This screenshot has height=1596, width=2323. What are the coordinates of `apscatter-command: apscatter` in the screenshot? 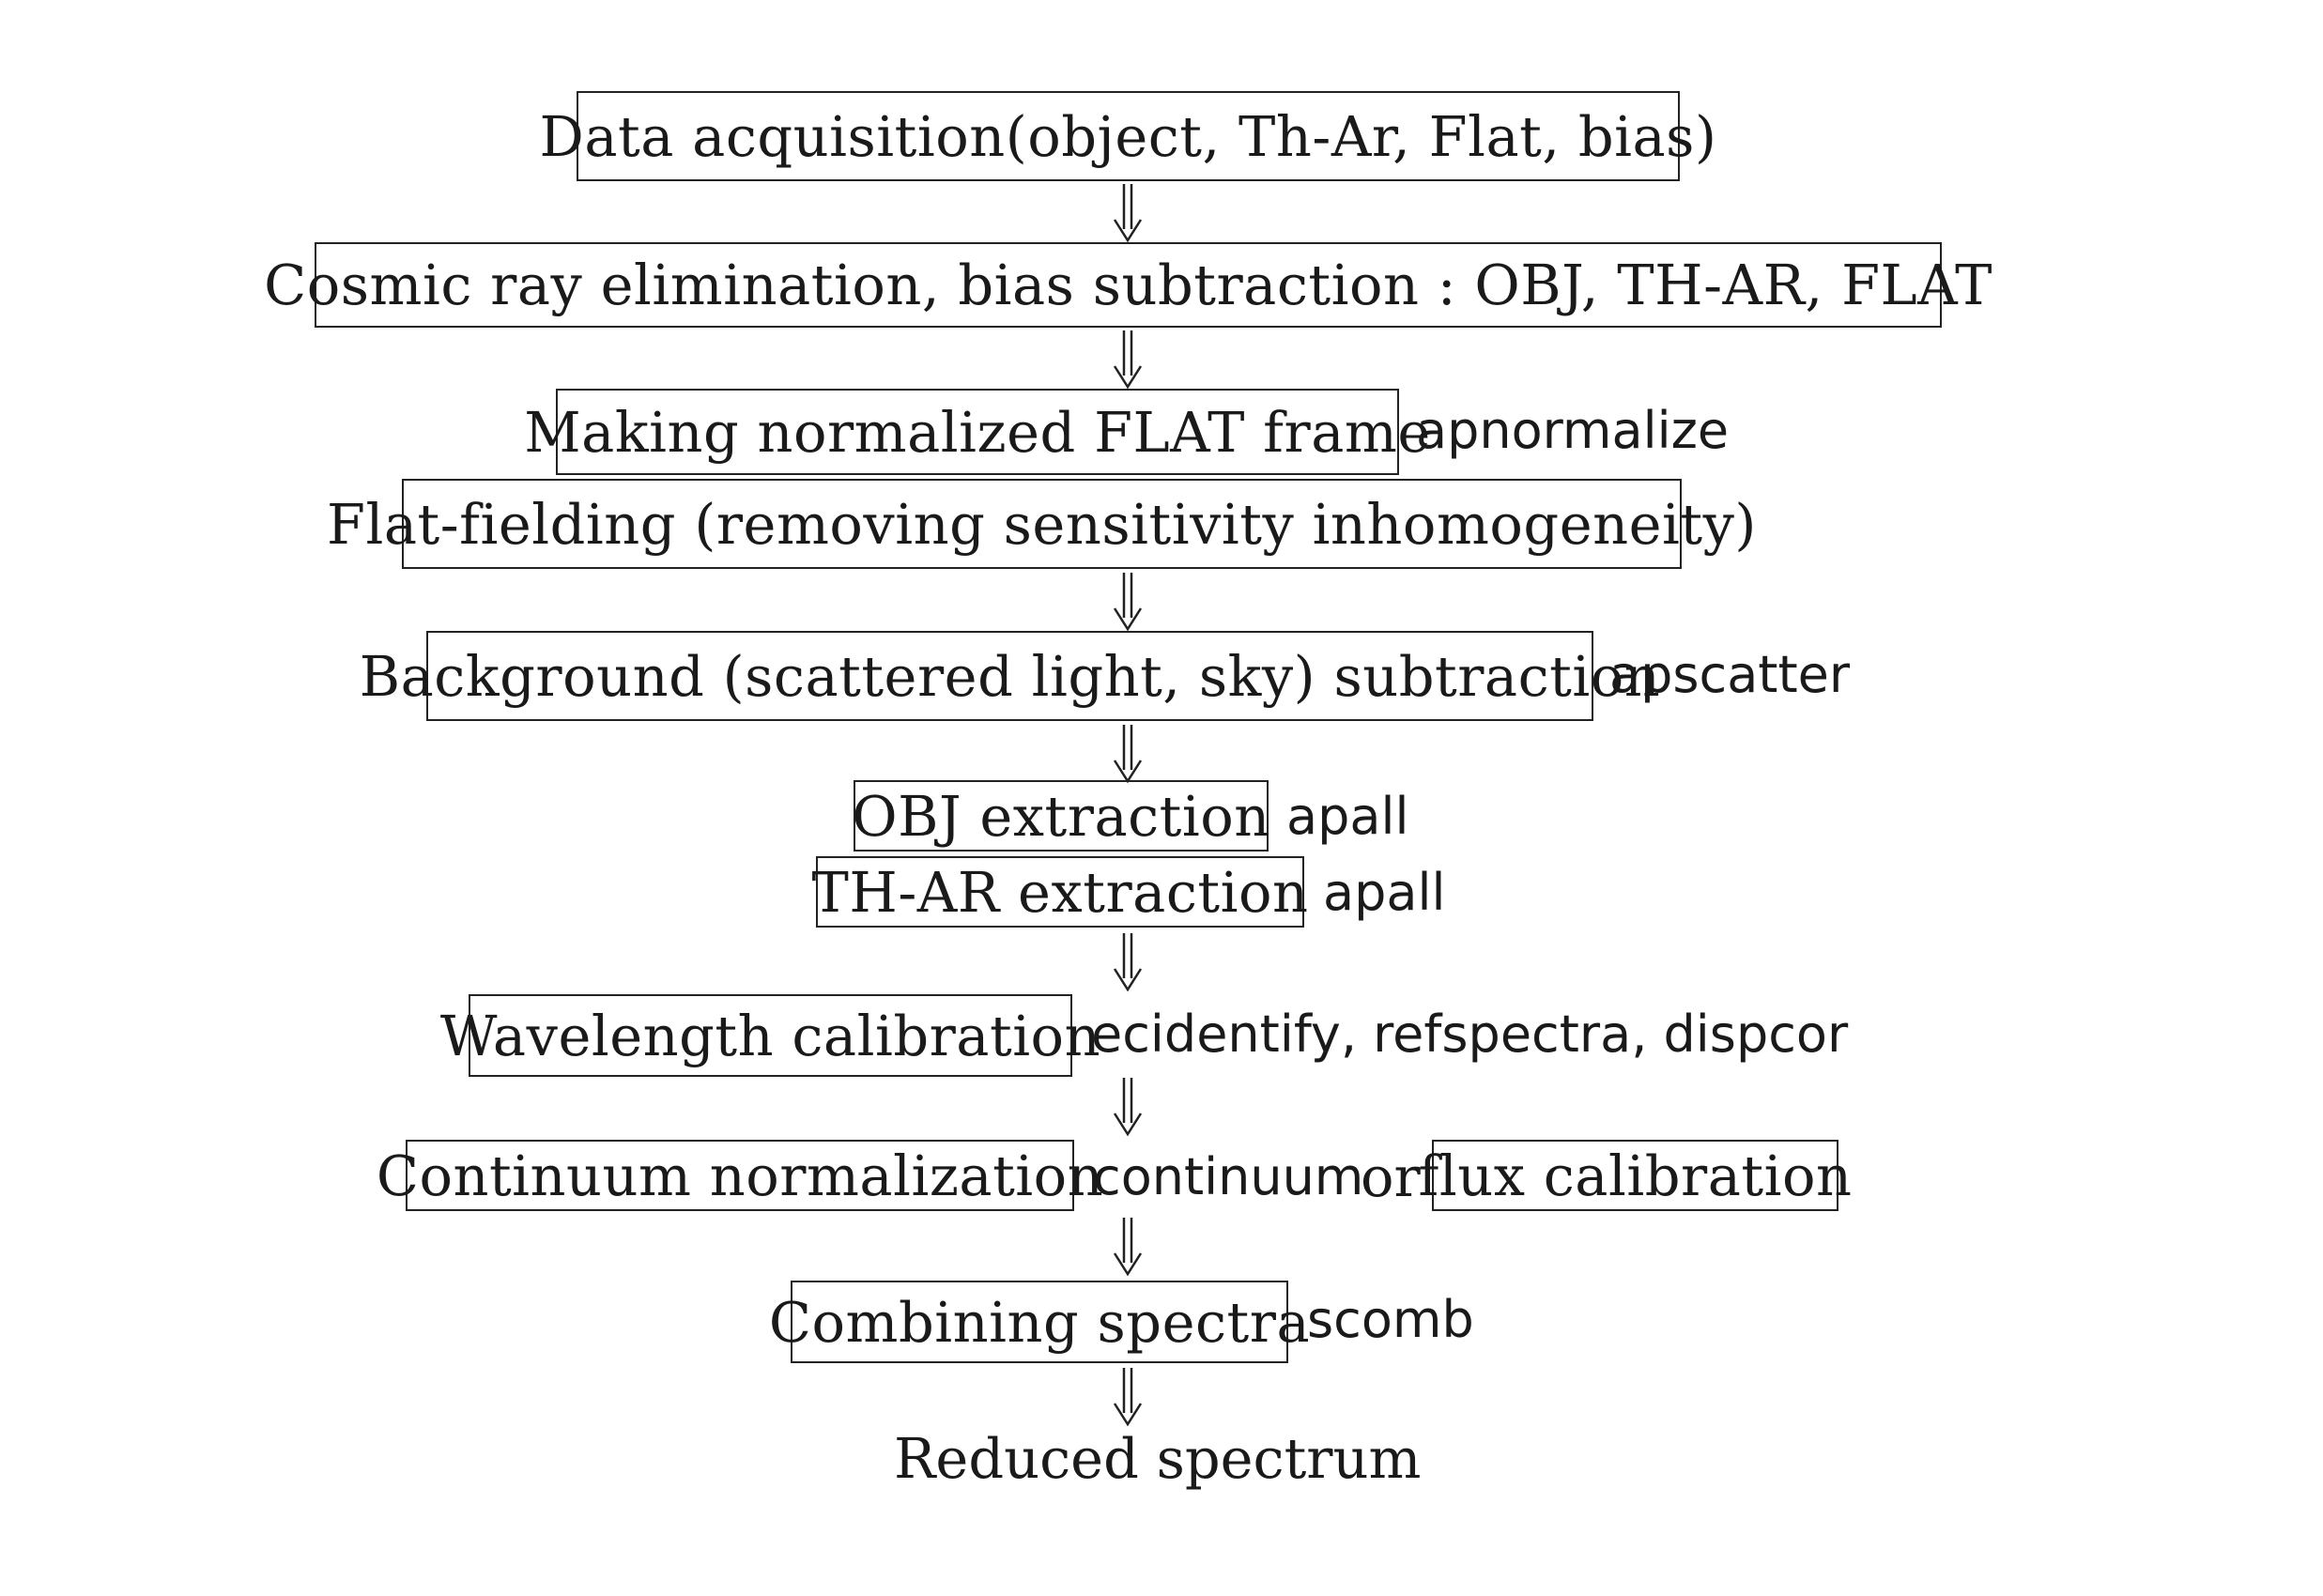 It's located at (1730, 675).